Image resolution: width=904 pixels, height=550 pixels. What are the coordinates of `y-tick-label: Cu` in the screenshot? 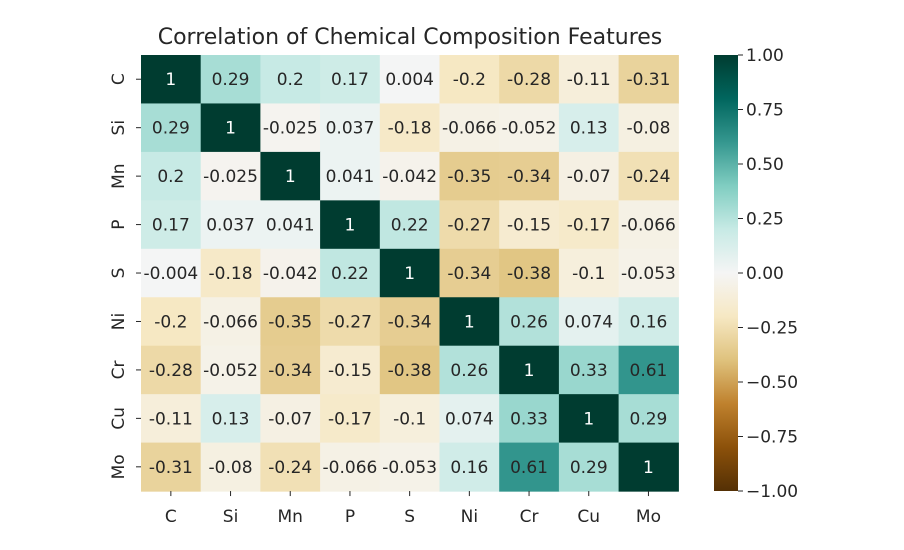 It's located at (119, 418).